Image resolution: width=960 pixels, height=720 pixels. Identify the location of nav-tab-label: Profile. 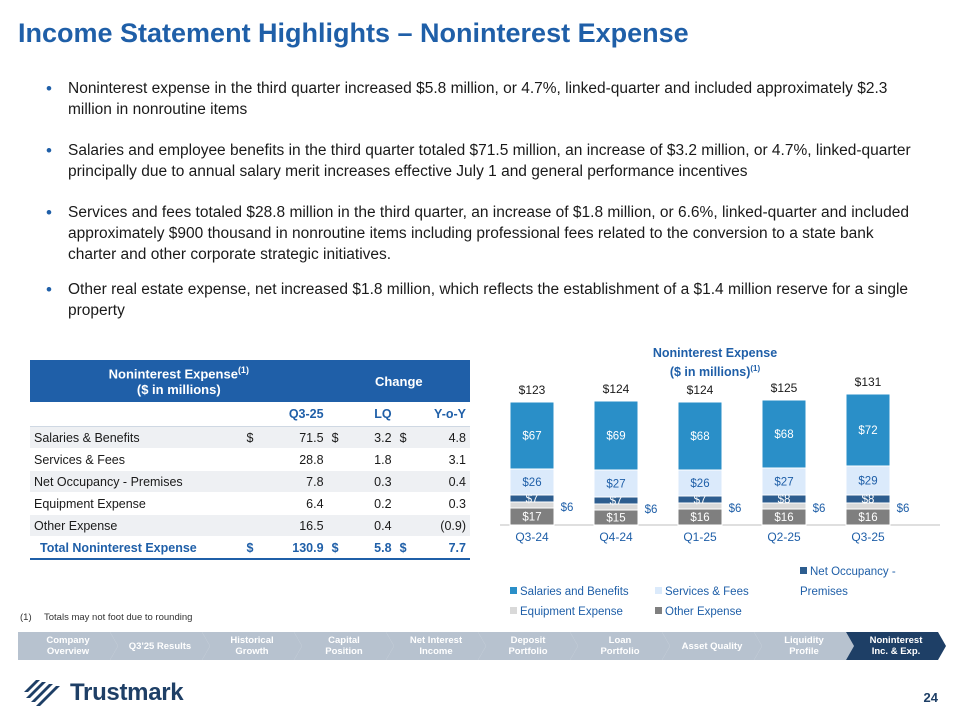
(804, 651).